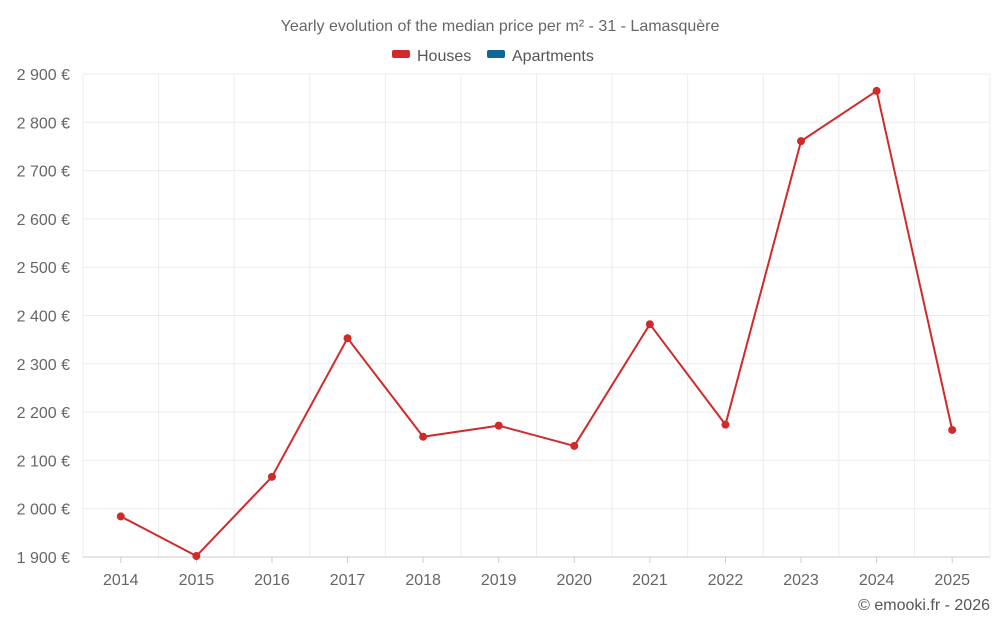 The width and height of the screenshot is (1000, 625). I want to click on legend-swatch-apartments, so click(496, 54).